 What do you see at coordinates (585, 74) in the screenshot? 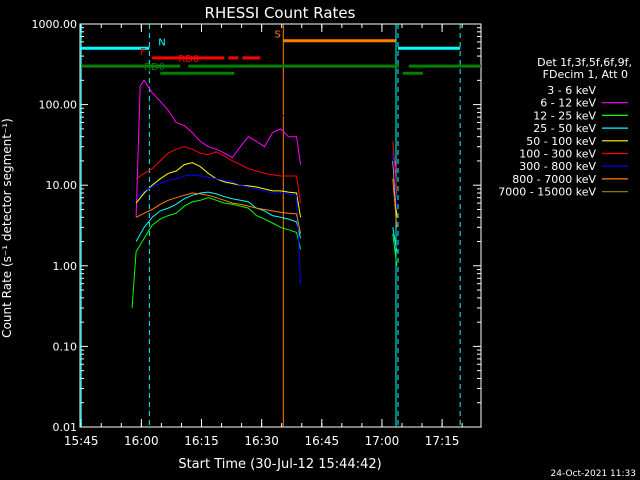
I see `legend-header-line-2: FDecim 1, Att 0` at bounding box center [585, 74].